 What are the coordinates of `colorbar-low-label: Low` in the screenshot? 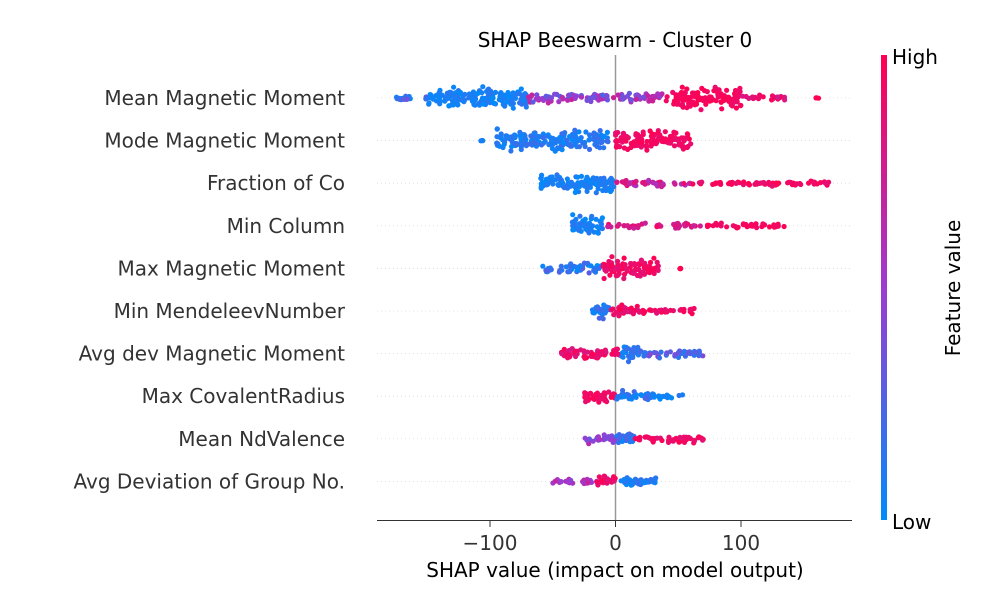 It's located at (911, 522).